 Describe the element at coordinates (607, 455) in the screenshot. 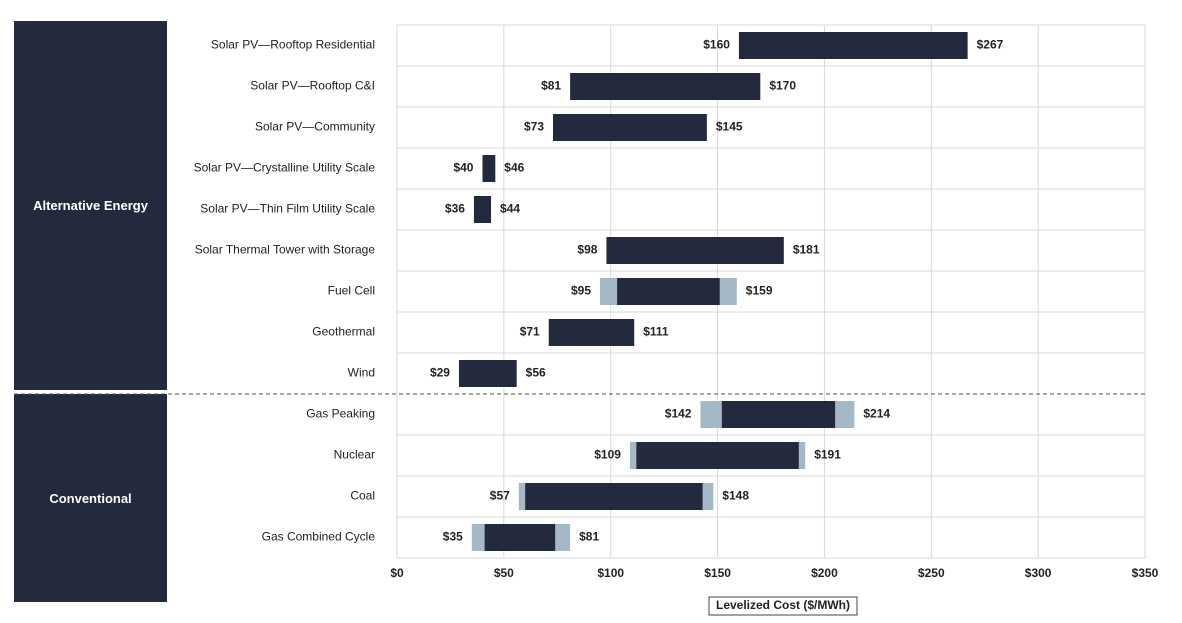

I see `bar-low-value-label: $109` at that location.